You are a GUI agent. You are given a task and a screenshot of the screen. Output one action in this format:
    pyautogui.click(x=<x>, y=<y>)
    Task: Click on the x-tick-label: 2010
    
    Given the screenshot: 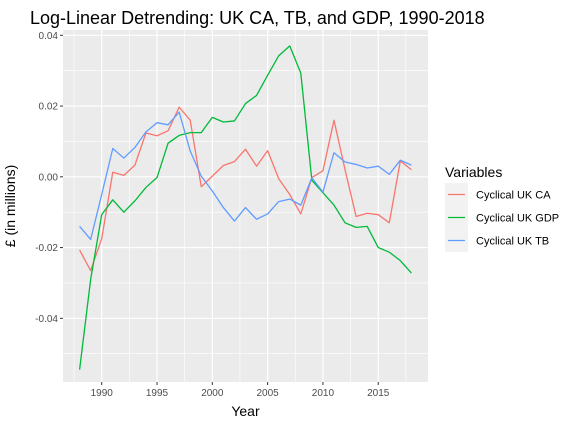 What is the action you would take?
    pyautogui.click(x=323, y=393)
    